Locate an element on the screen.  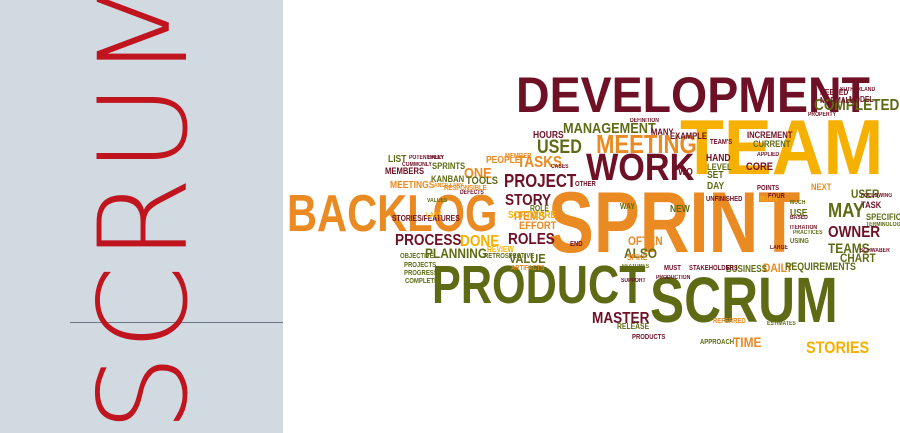
word-cloud-word: SUTHERLAND is located at coordinates (858, 90).